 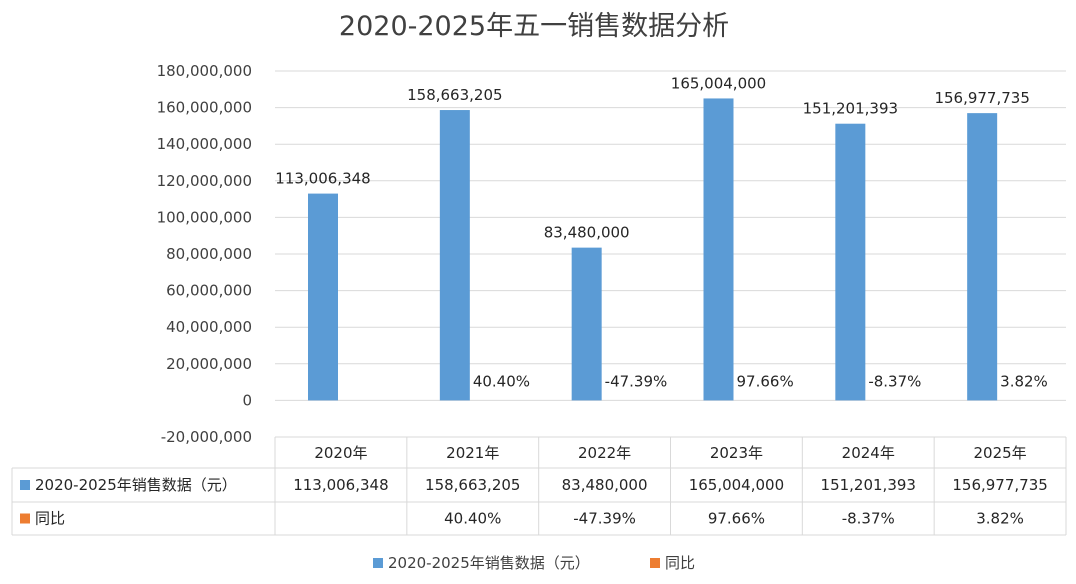 What do you see at coordinates (472, 485) in the screenshot?
I see `table-cell: 158,663,205` at bounding box center [472, 485].